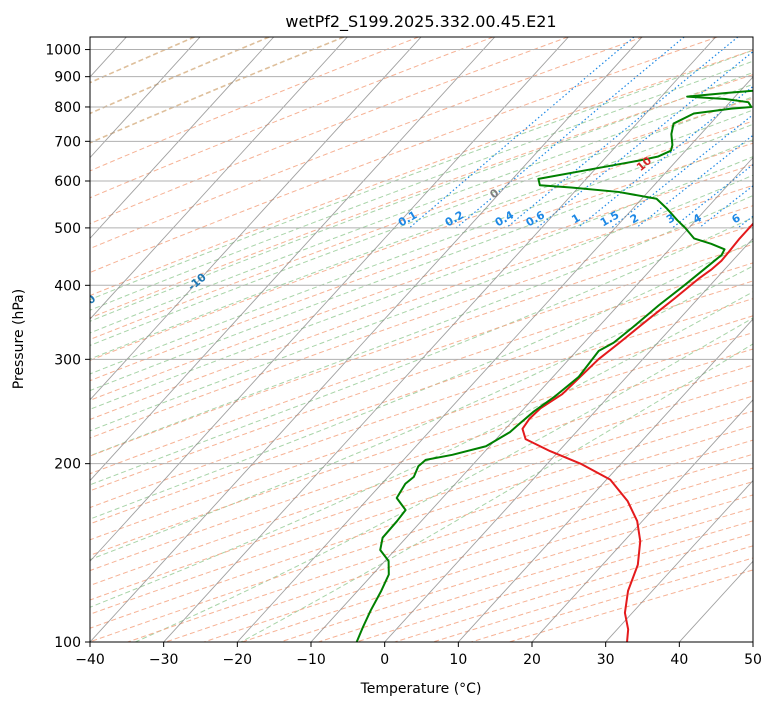 Image resolution: width=775 pixels, height=708 pixels. What do you see at coordinates (238, 660) in the screenshot?
I see `x-tick-label: −20` at bounding box center [238, 660].